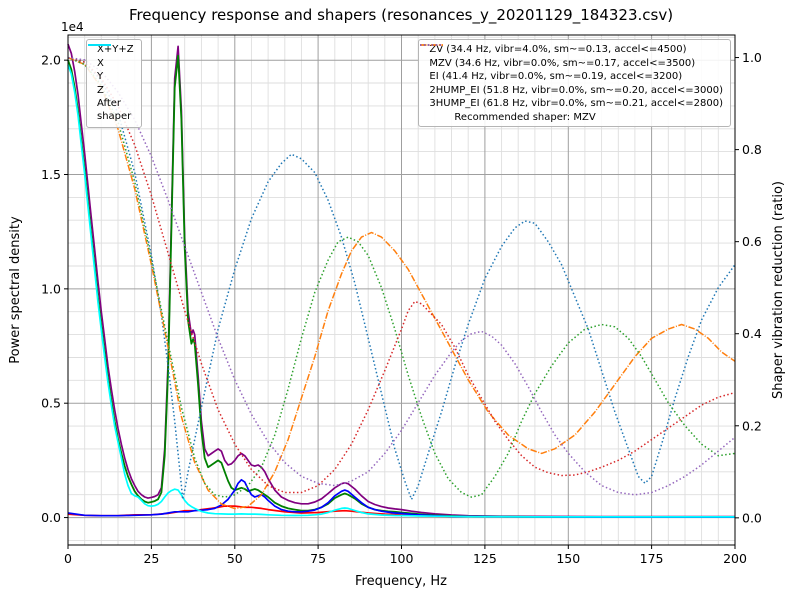  What do you see at coordinates (752, 517) in the screenshot?
I see `y-right-tick-label: 0.0` at bounding box center [752, 517].